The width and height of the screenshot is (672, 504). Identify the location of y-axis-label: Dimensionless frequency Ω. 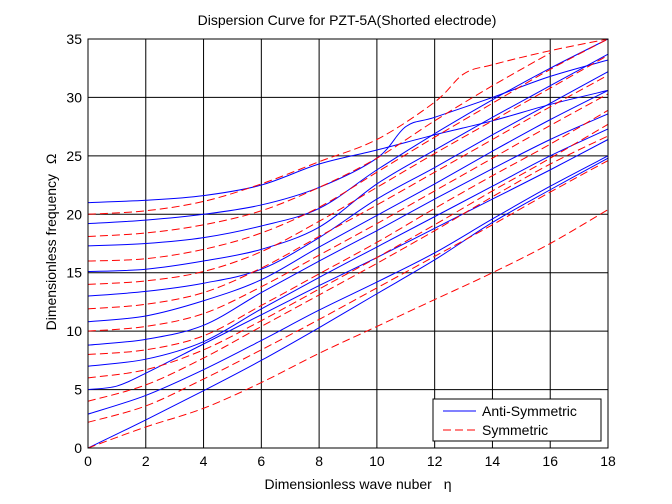
(51, 242).